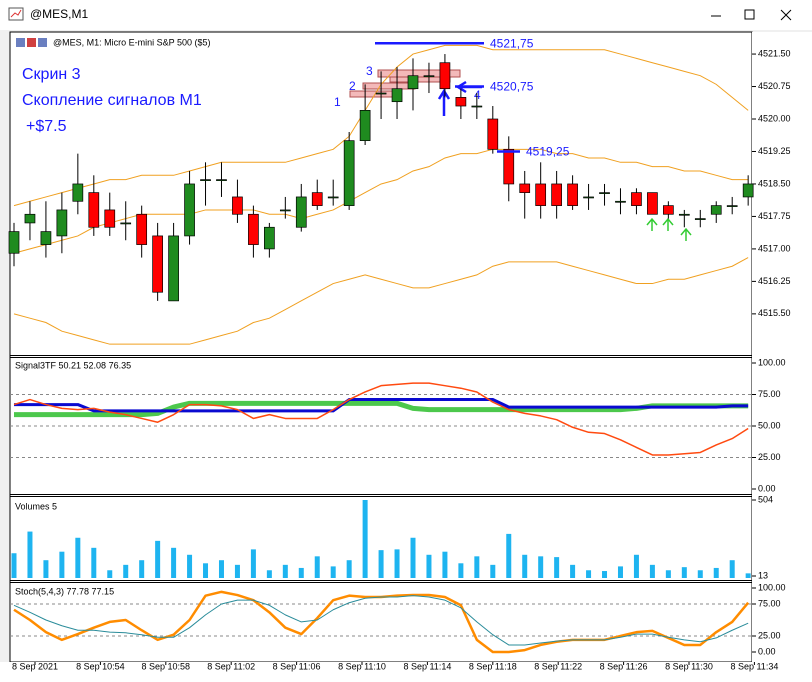  What do you see at coordinates (427, 666) in the screenshot?
I see `time-label: 8 Sep 11:14` at bounding box center [427, 666].